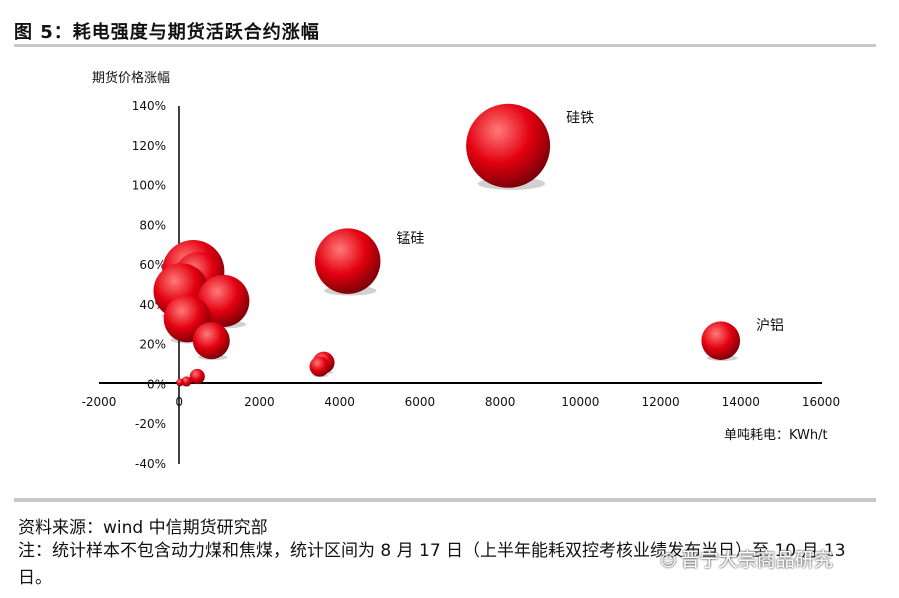 Image resolution: width=899 pixels, height=598 pixels. Describe the element at coordinates (143, 528) in the screenshot. I see `source-note: 资料来源：wind 中信期货研究部` at that location.